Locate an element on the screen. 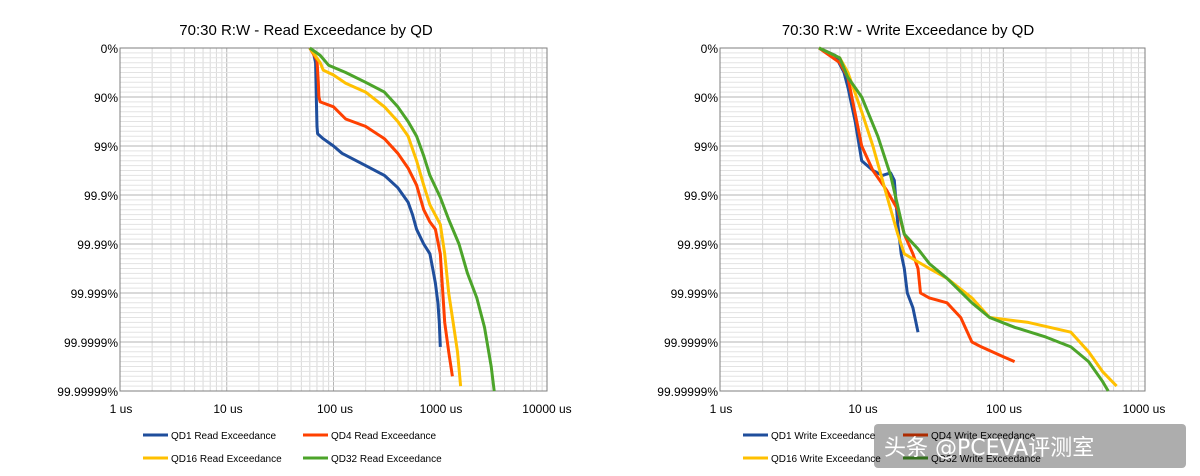  read-legend-qd16: QD16 Read Exceedance is located at coordinates (226, 459).